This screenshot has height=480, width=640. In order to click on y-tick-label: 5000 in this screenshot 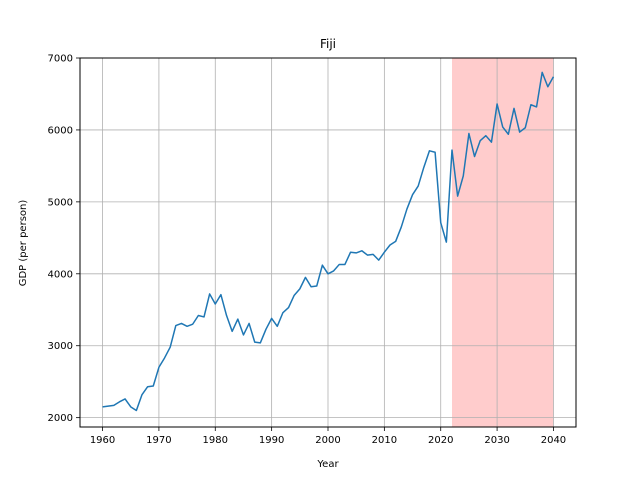, I will do `click(60, 202)`.